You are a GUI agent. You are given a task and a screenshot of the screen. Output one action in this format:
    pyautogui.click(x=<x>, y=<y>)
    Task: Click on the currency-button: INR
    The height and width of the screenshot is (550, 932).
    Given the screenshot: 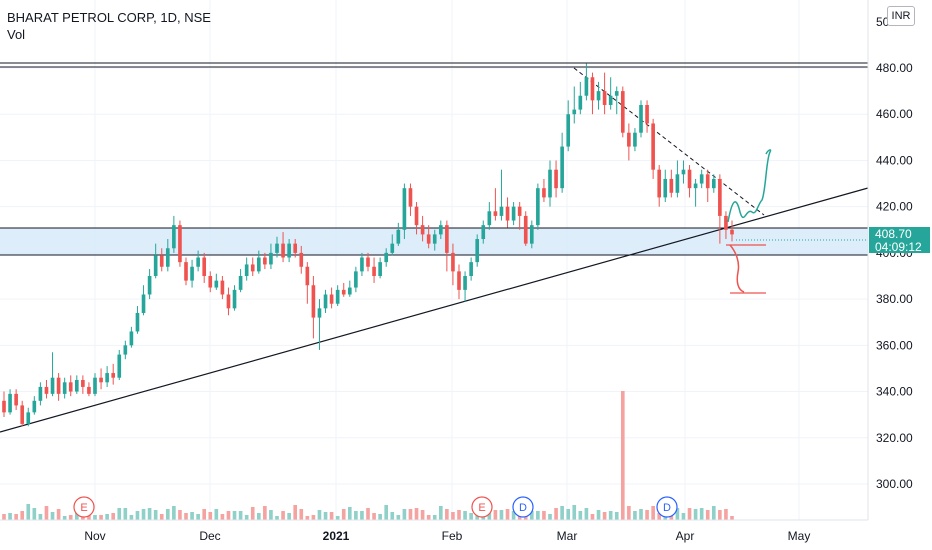 What is the action you would take?
    pyautogui.click(x=901, y=16)
    